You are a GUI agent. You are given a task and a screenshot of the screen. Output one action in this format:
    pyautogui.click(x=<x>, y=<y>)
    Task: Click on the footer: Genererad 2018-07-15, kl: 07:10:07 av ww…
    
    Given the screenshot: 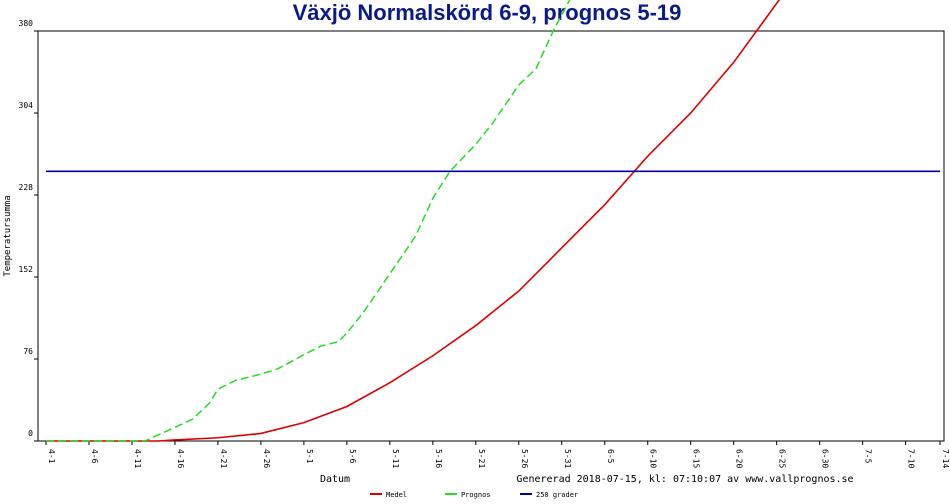 What is the action you would take?
    pyautogui.click(x=684, y=479)
    